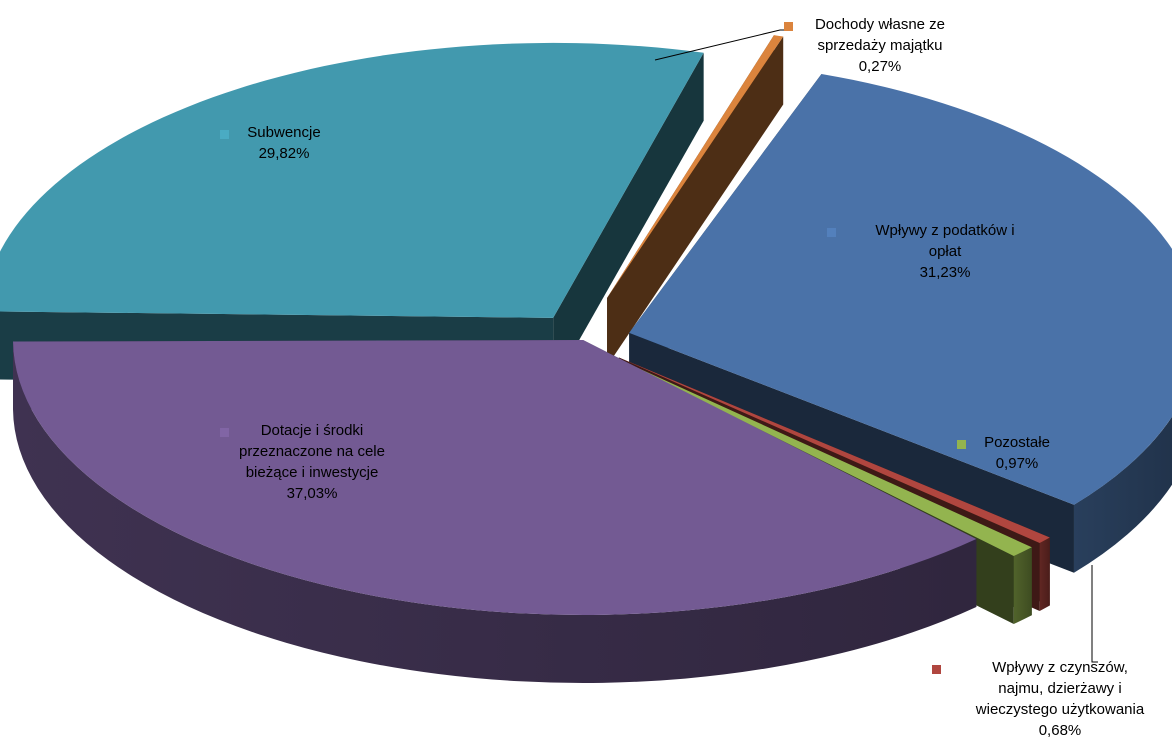 The height and width of the screenshot is (755, 1172). I want to click on data-label-text: opłat, so click(945, 251).